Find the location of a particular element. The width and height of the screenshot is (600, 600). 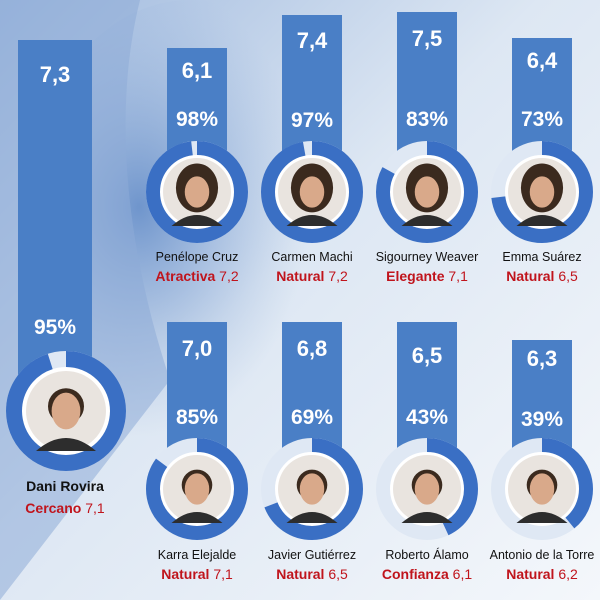

attribute-label: Confianza is located at coordinates (415, 574).